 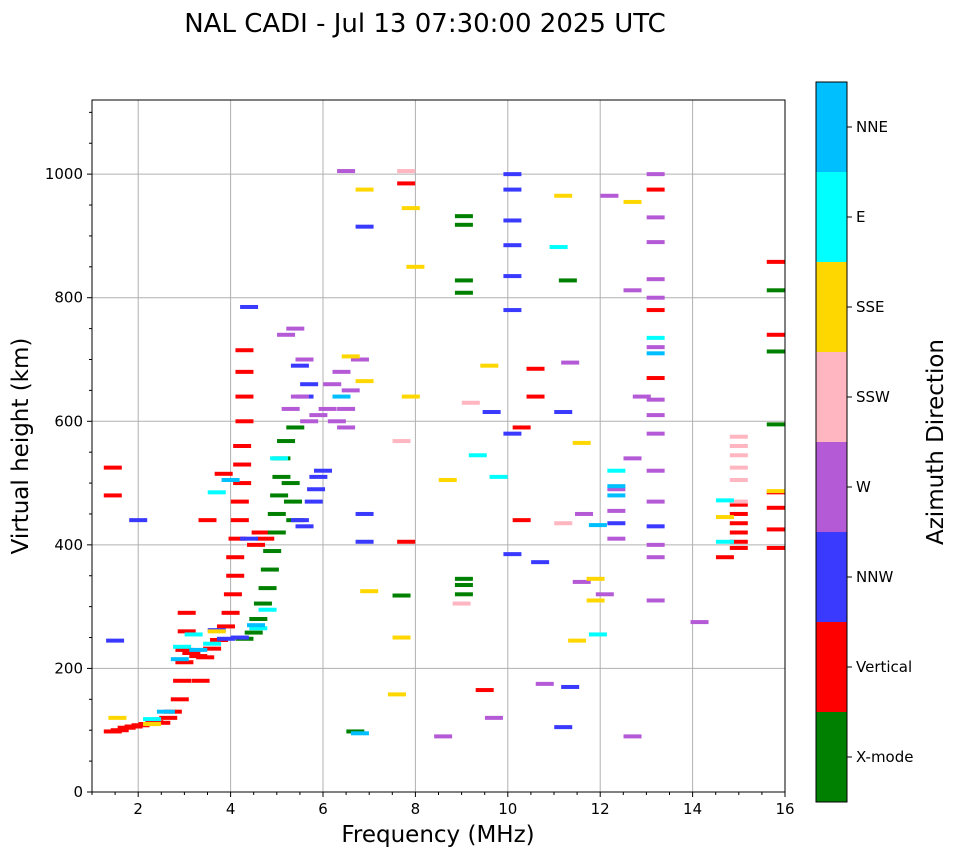 What do you see at coordinates (78, 792) in the screenshot?
I see `y-tick-label: 0` at bounding box center [78, 792].